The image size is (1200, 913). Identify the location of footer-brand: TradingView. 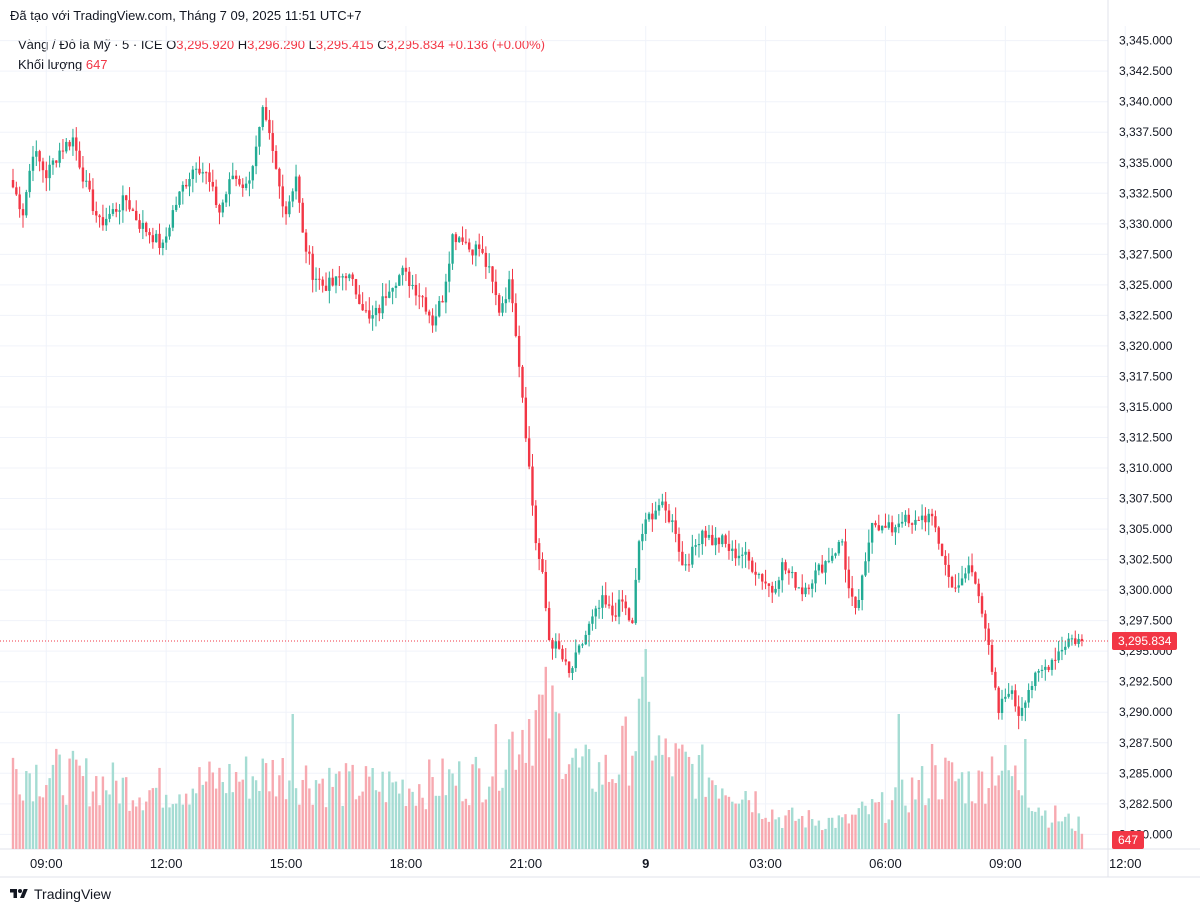
(60, 894).